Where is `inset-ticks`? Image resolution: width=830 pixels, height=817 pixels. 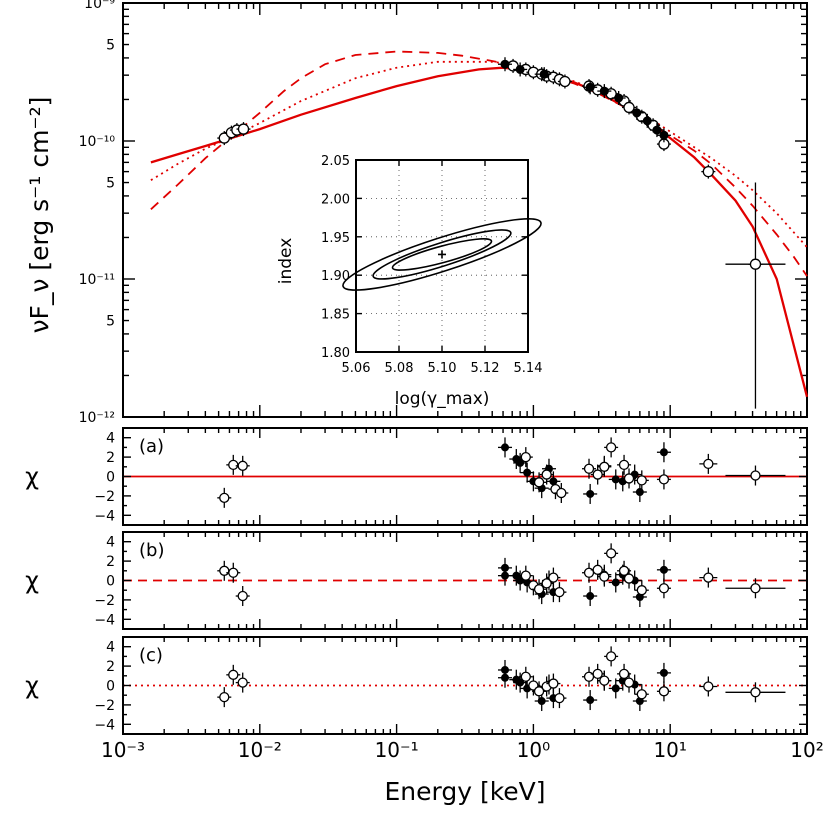 inset-ticks is located at coordinates (442, 256).